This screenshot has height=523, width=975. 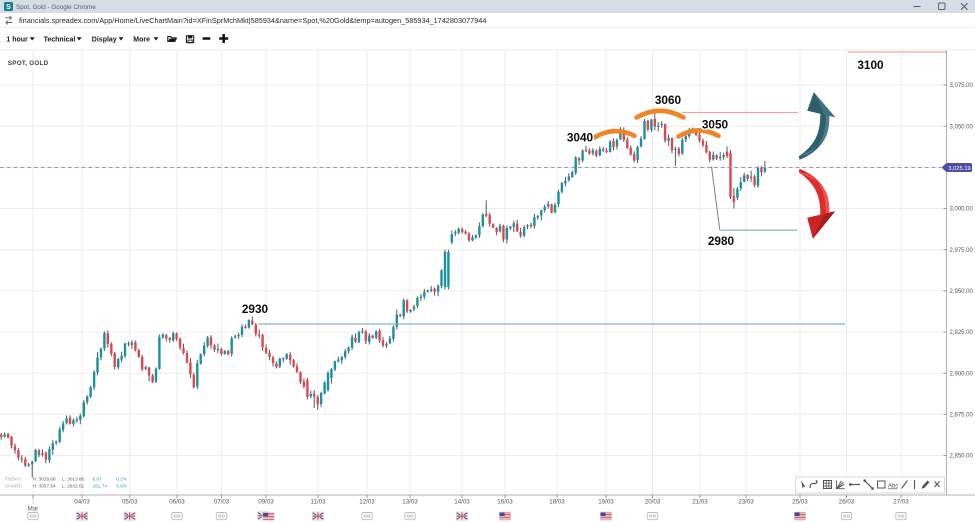 What do you see at coordinates (505, 502) in the screenshot?
I see `svg-text: 16/03` at bounding box center [505, 502].